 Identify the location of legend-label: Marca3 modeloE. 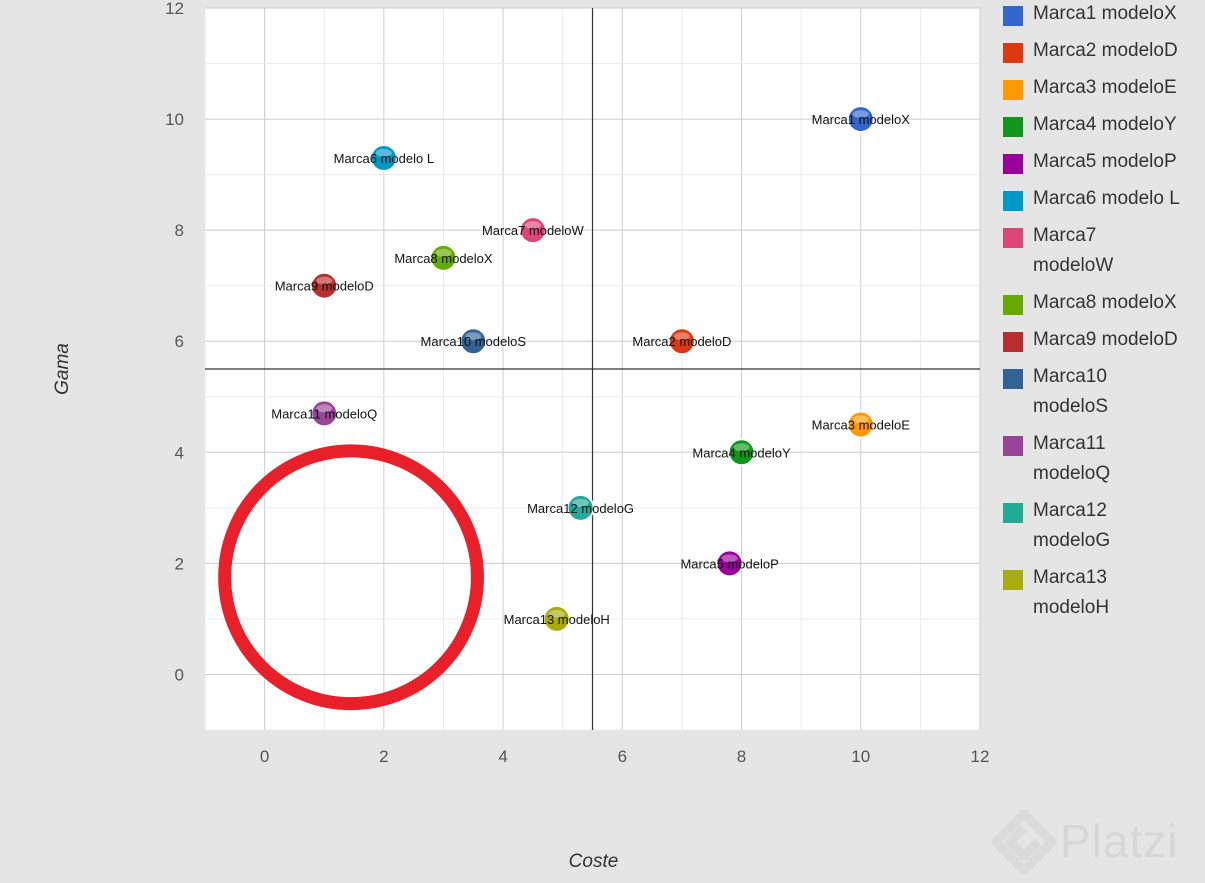
(1105, 88).